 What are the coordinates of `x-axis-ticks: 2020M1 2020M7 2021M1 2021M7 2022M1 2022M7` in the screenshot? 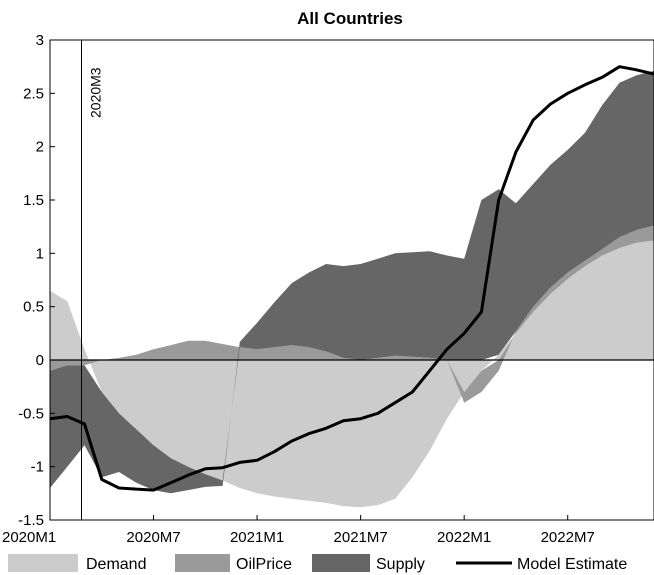 It's located at (298, 530).